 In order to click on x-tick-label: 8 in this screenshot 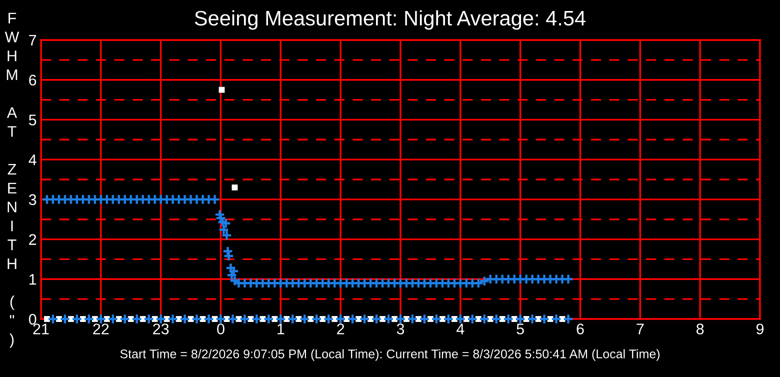, I will do `click(700, 329)`.